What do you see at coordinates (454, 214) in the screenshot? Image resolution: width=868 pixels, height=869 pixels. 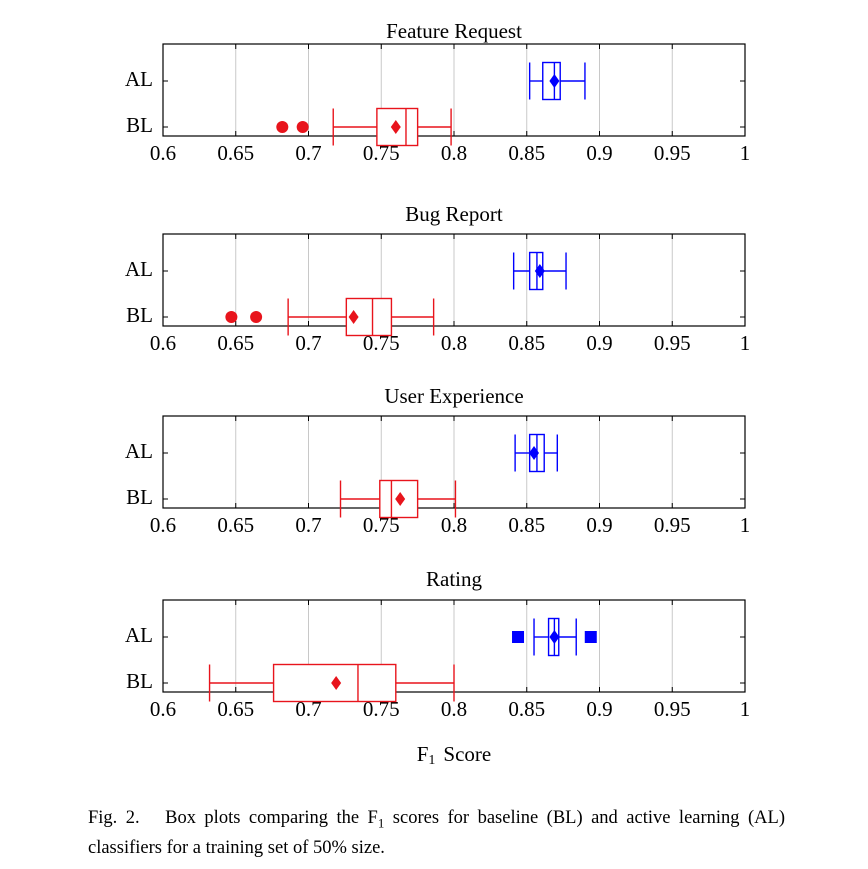 I see `panel-title: Bug Report` at bounding box center [454, 214].